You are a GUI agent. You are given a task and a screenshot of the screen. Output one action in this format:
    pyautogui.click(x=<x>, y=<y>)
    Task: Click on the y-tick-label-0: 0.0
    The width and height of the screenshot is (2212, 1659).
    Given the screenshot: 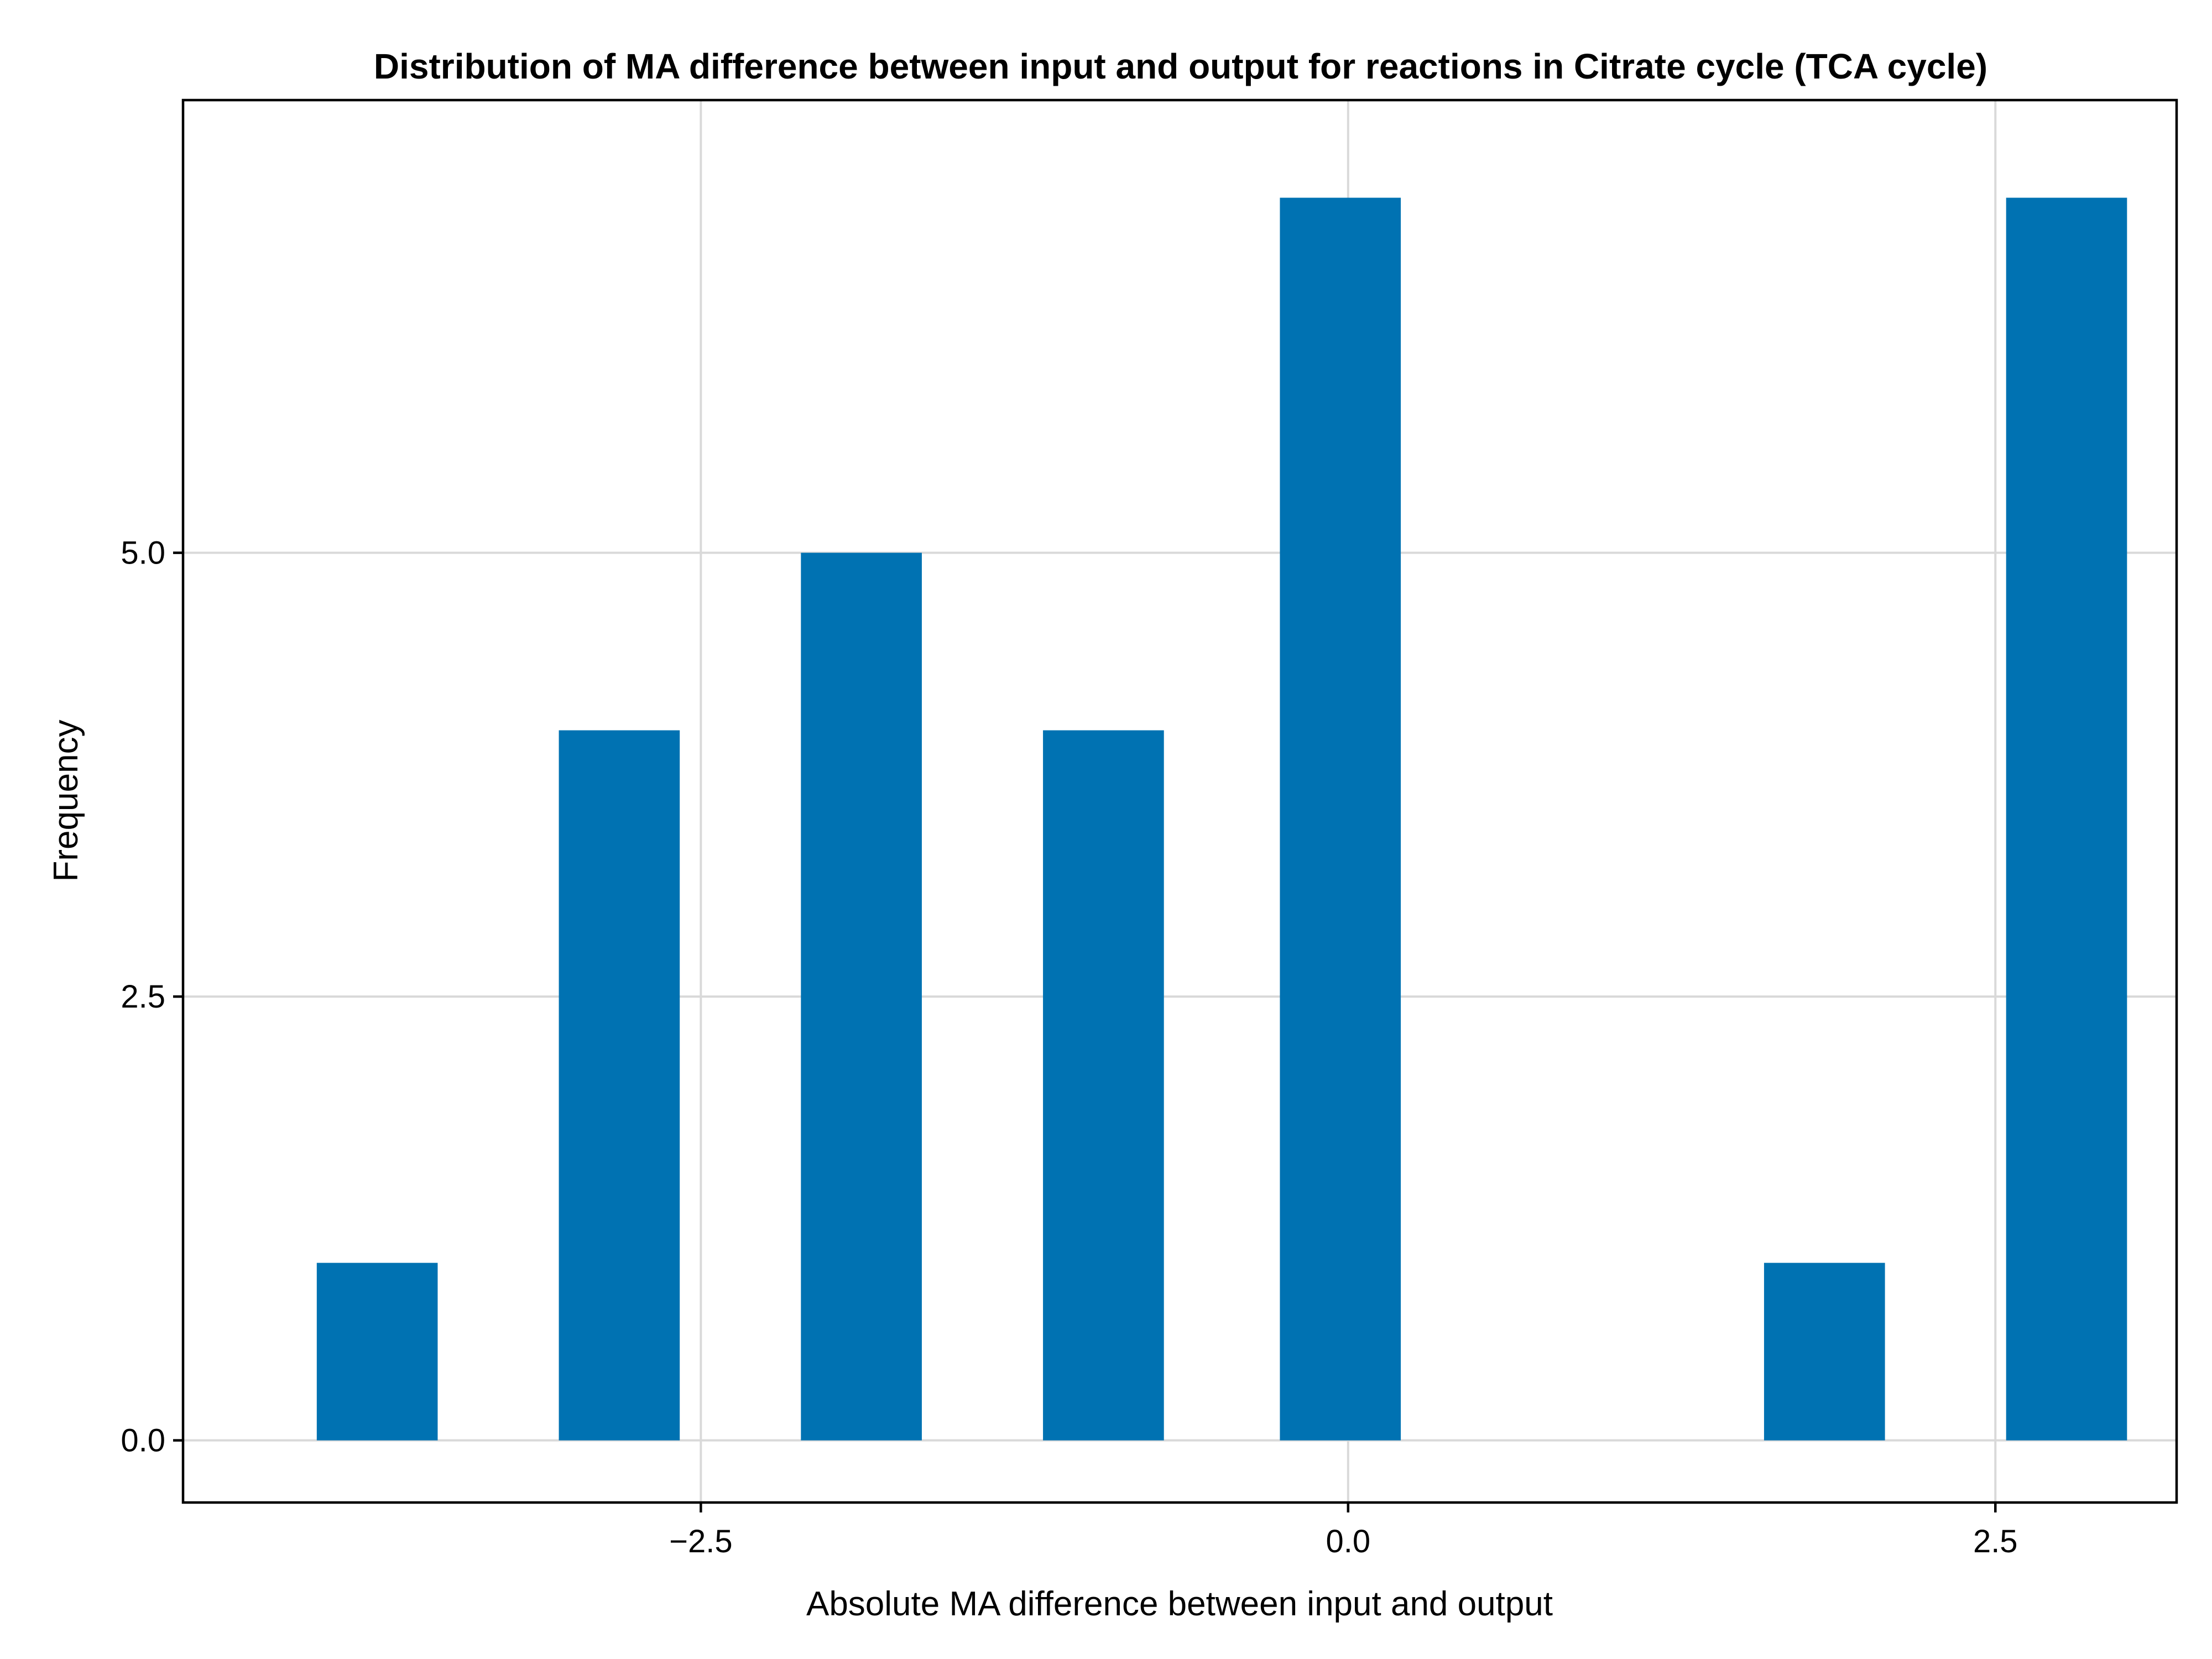 What is the action you would take?
    pyautogui.click(x=143, y=1441)
    